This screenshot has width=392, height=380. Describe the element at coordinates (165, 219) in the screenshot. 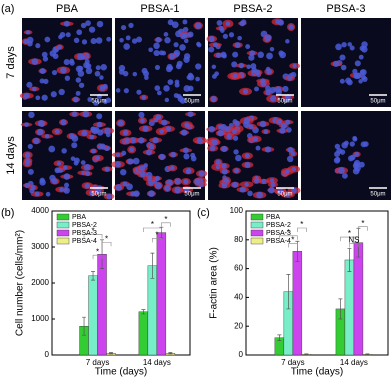

I see `significance-label: *` at that location.